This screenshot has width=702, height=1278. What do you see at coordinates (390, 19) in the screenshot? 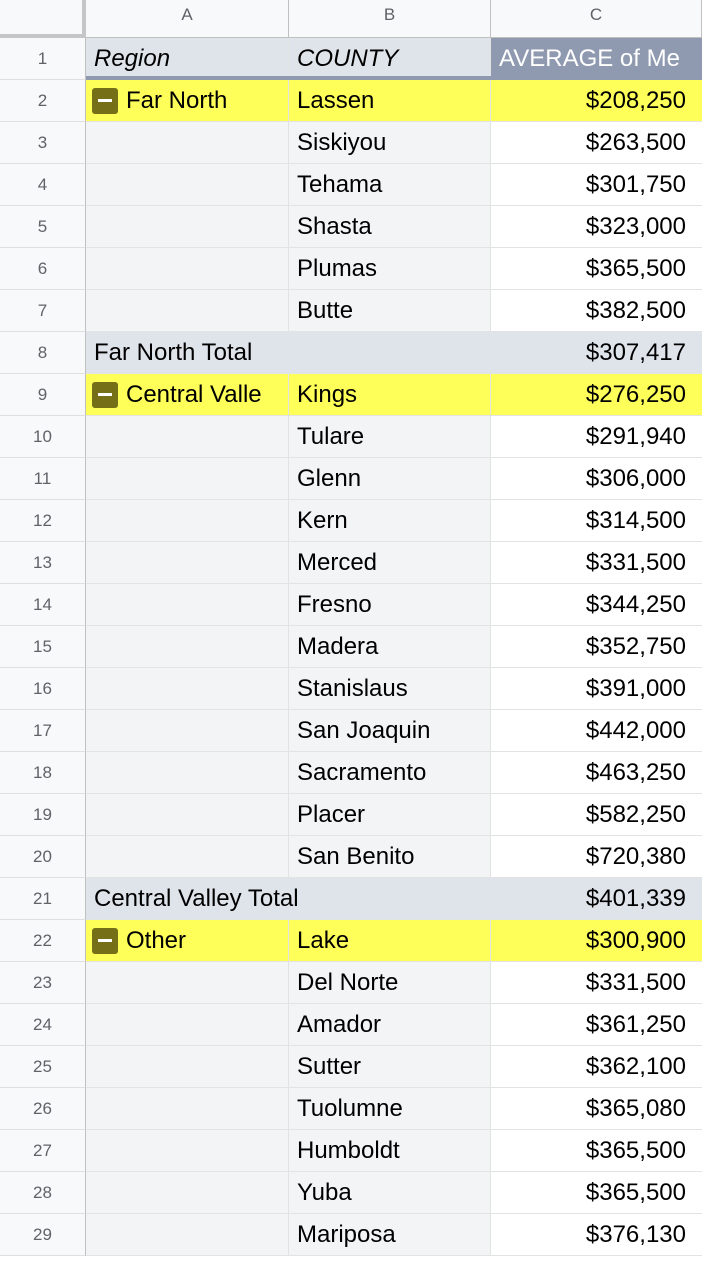
I see `column-header-b: B` at bounding box center [390, 19].